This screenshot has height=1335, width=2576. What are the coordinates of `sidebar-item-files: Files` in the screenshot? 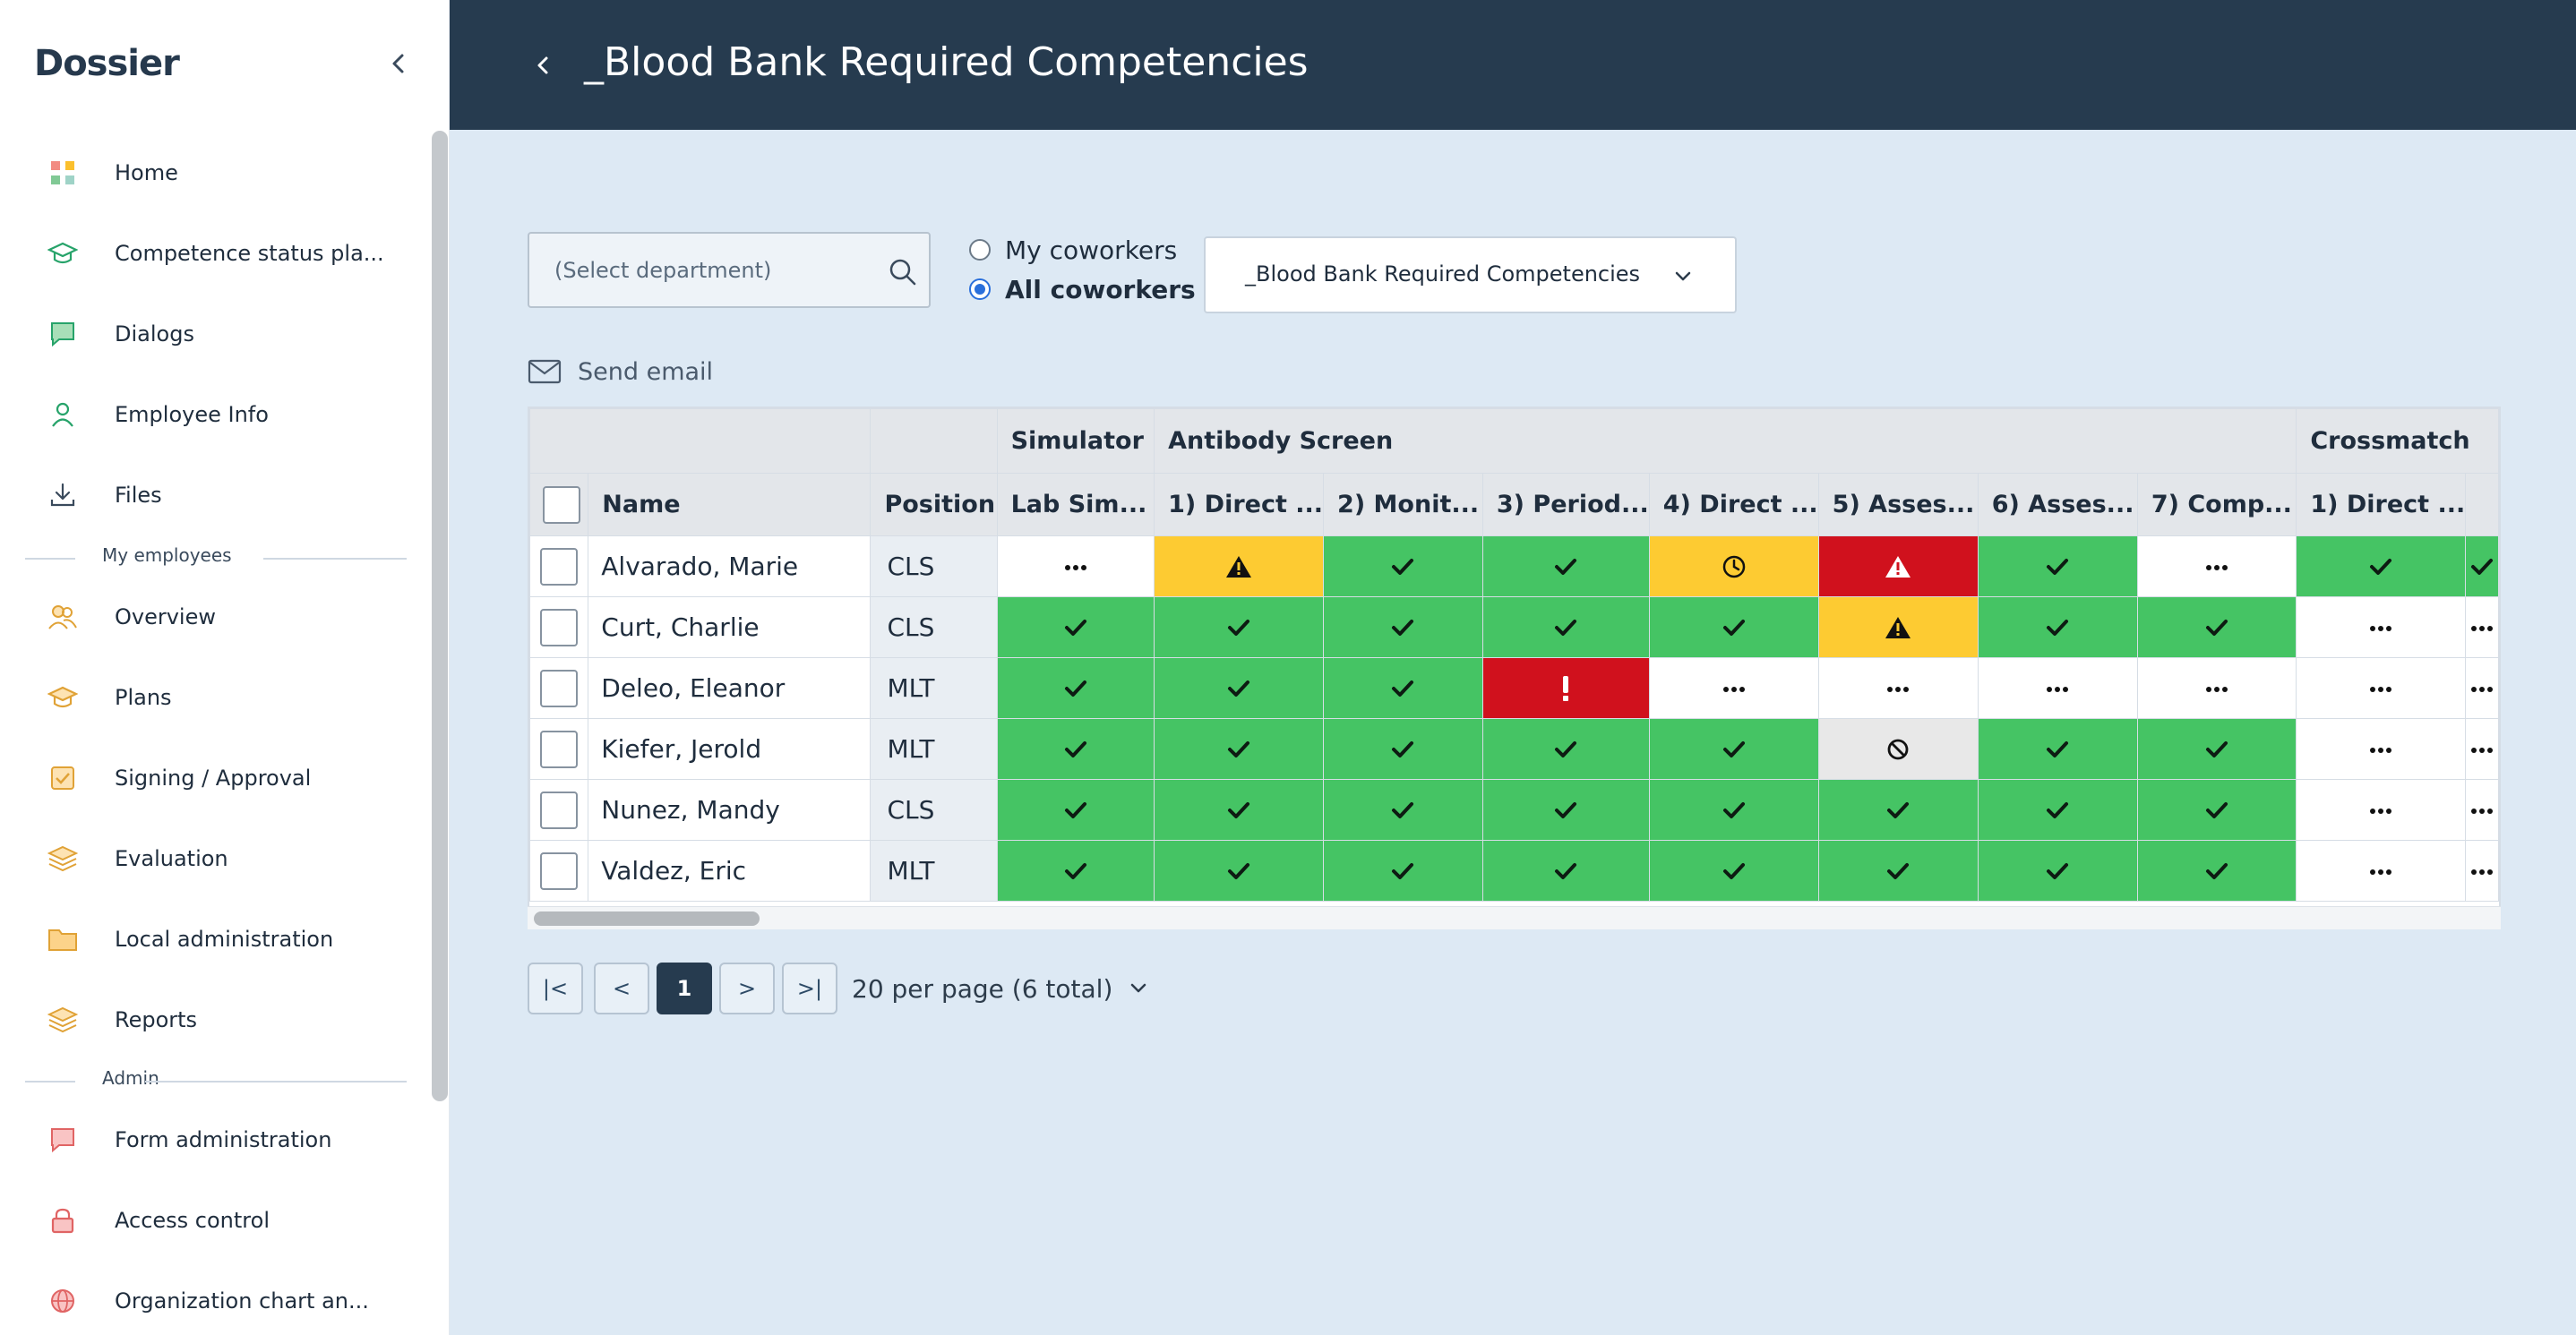 It's located at (210, 495).